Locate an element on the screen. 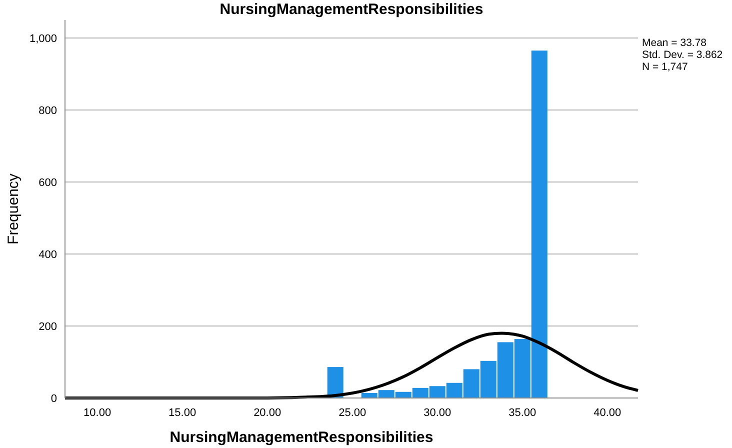 The height and width of the screenshot is (448, 732). x-axis-title: NursingManagementResponsibilities is located at coordinates (302, 437).